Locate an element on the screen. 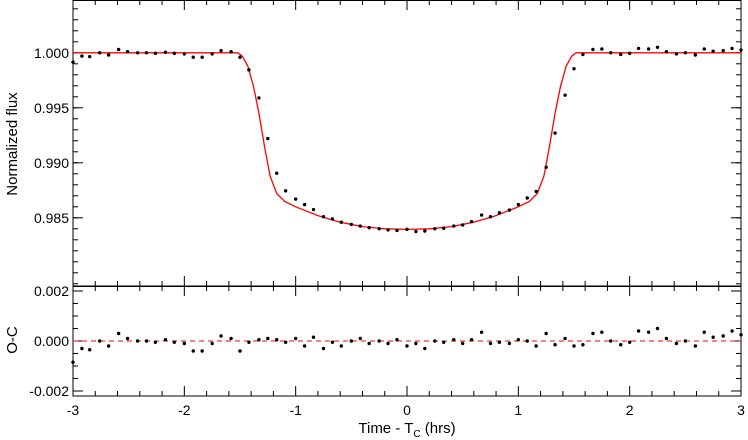 The image size is (748, 440). residual-tick-label: 0.002 is located at coordinates (51, 291).